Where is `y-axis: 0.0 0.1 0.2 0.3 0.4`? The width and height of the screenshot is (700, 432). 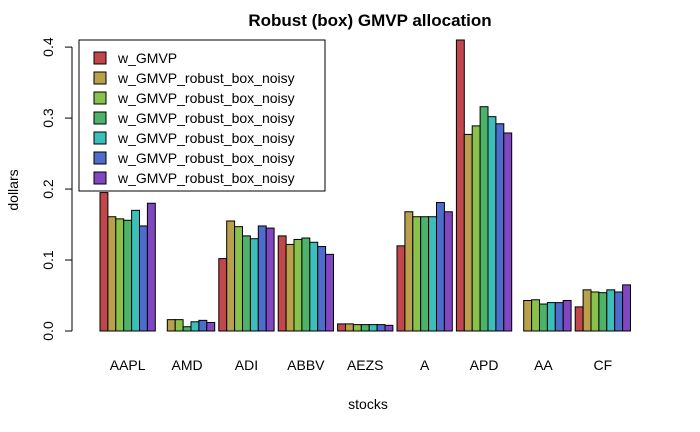 y-axis: 0.0 0.1 0.2 0.3 0.4 is located at coordinates (56, 189).